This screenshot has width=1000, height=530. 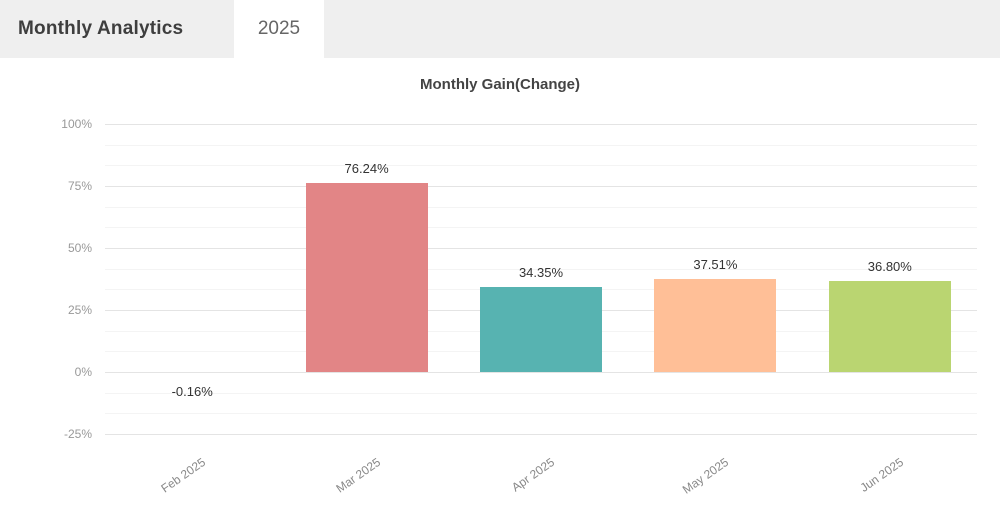 I want to click on bar-value-label: 36.80%, so click(x=889, y=266).